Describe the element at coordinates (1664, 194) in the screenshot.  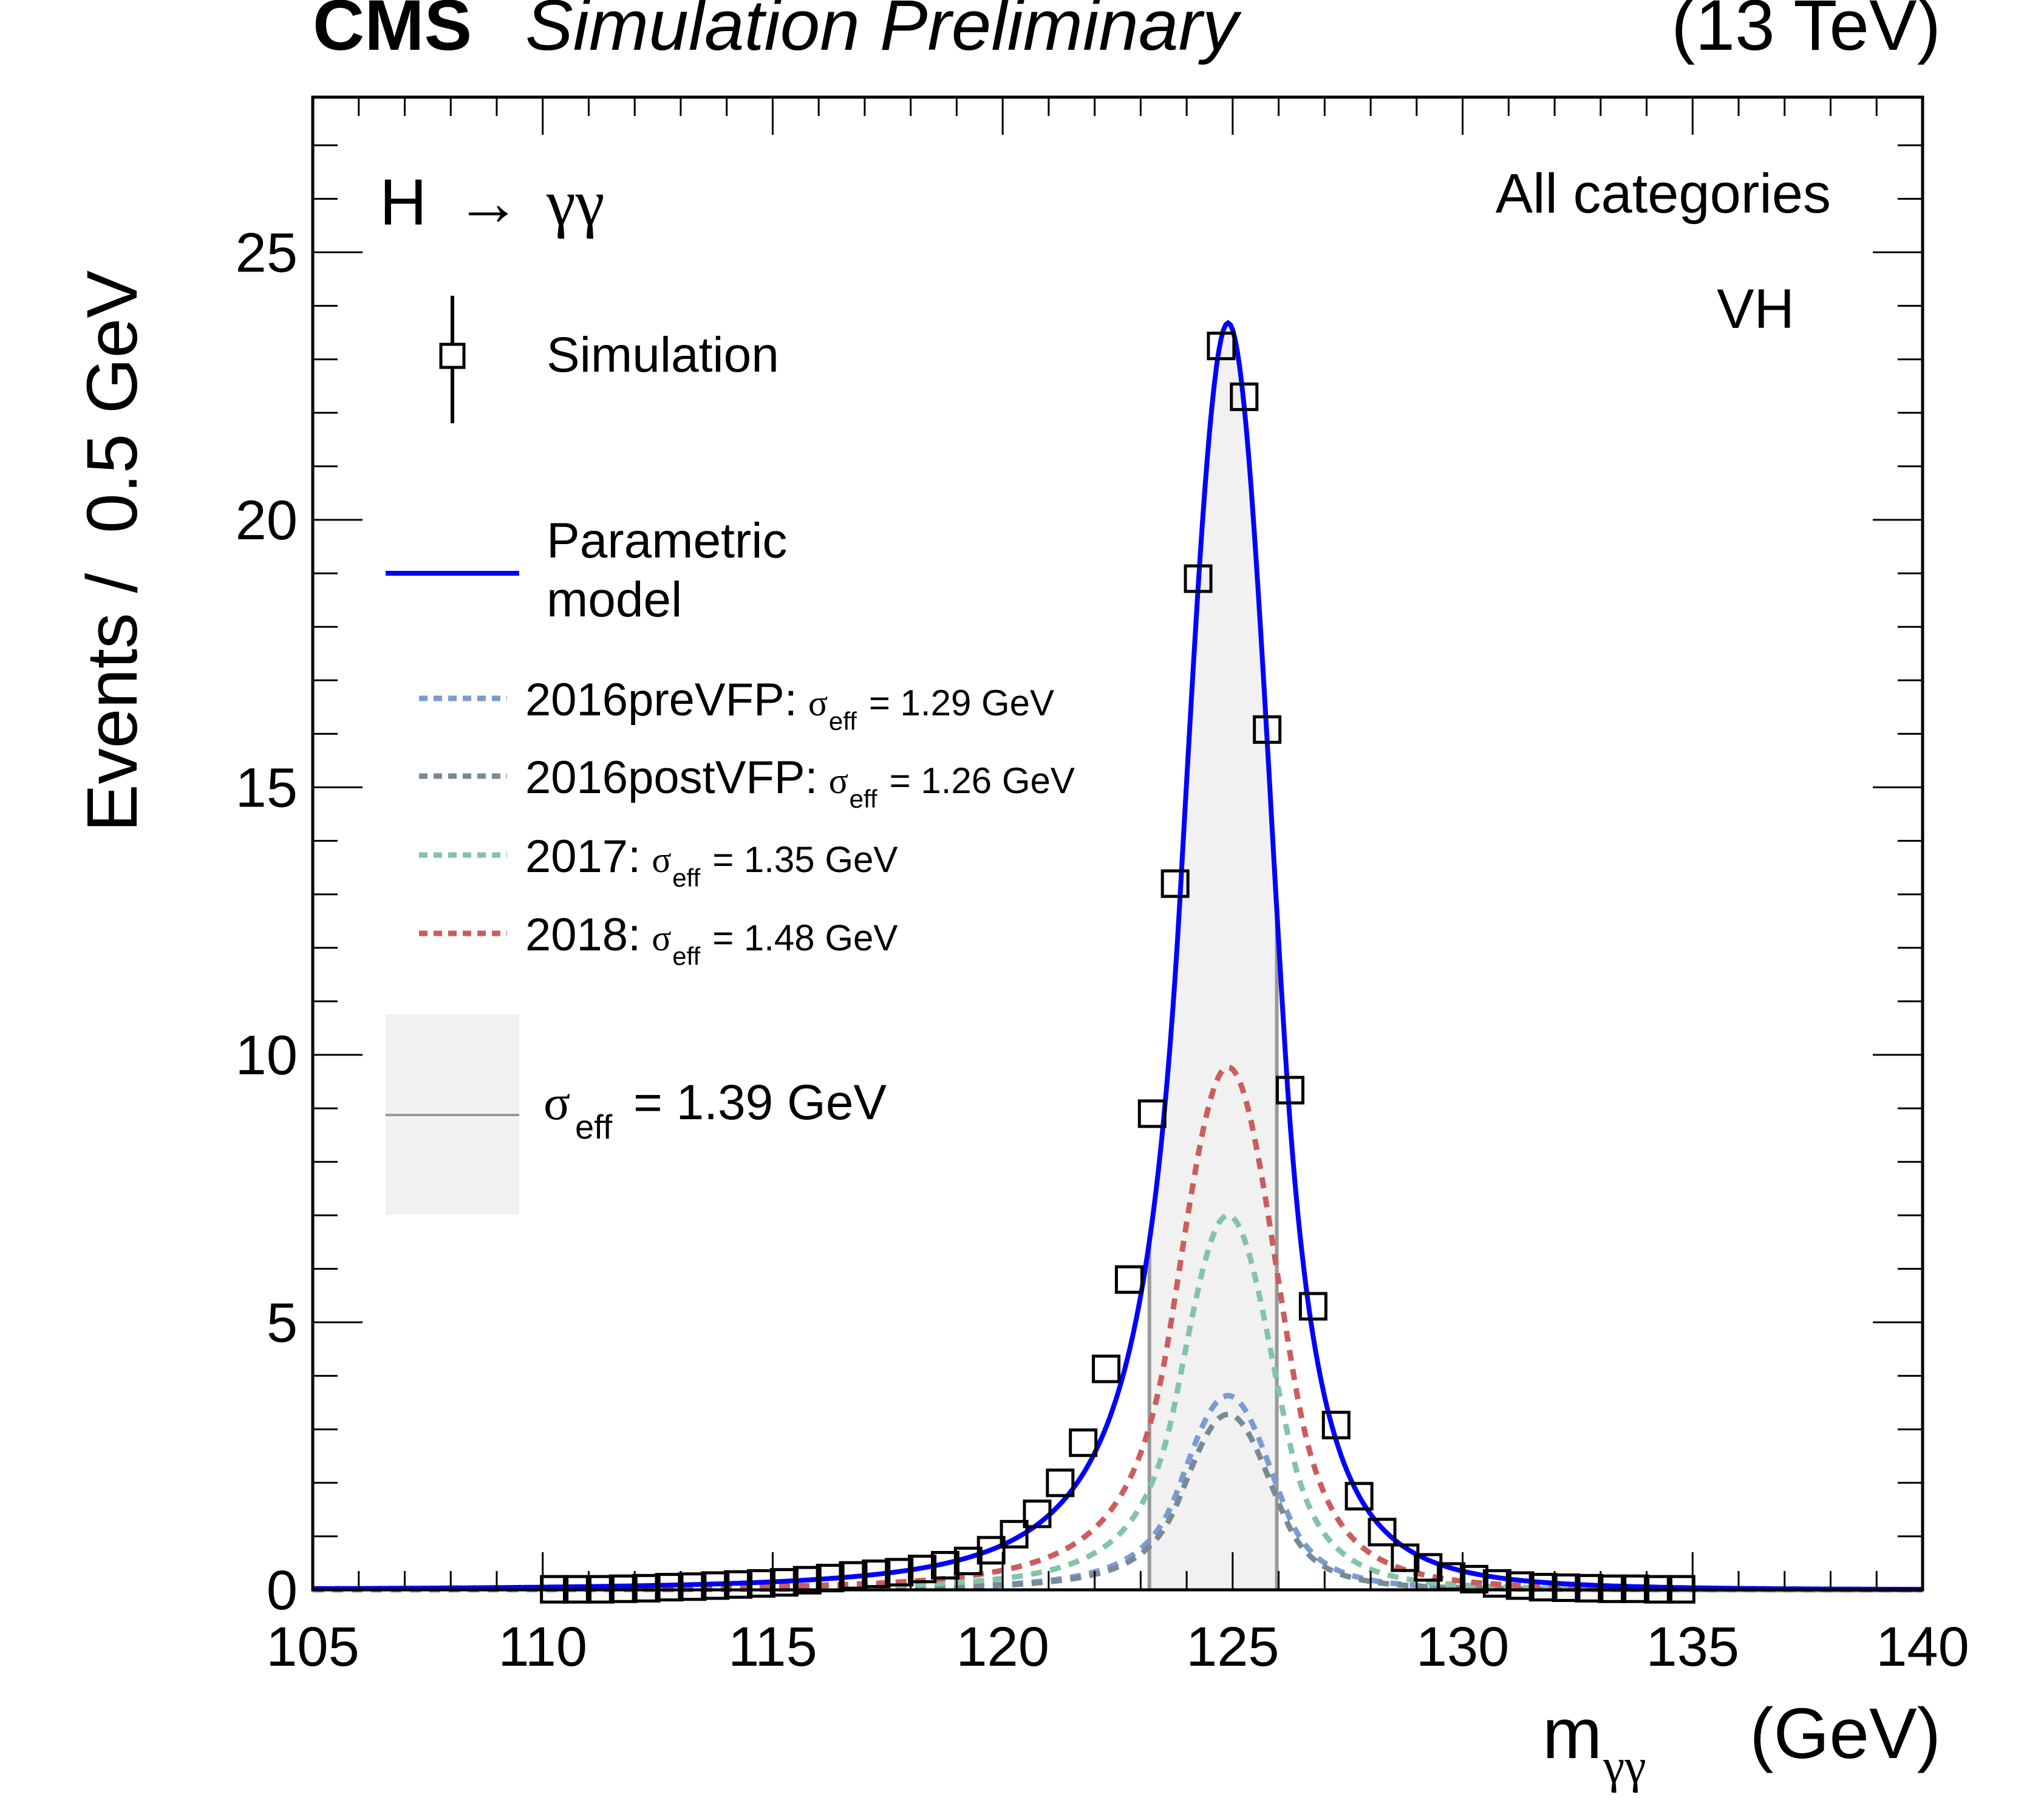
I see `category-label: All categories` at that location.